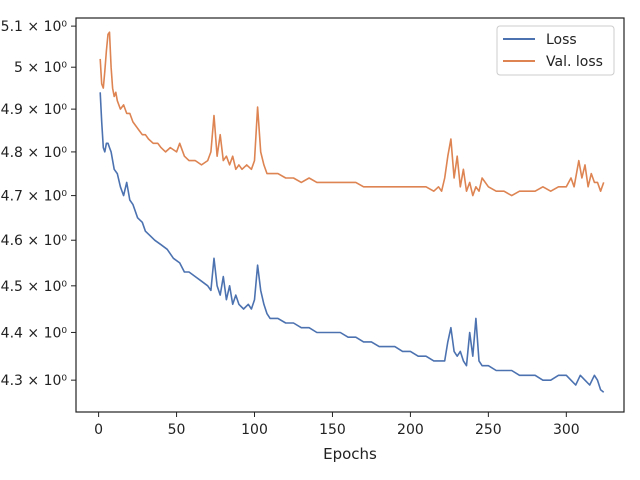  Describe the element at coordinates (34, 110) in the screenshot. I see `y-tick-label-4.9: 4.9 × 10⁰` at that location.